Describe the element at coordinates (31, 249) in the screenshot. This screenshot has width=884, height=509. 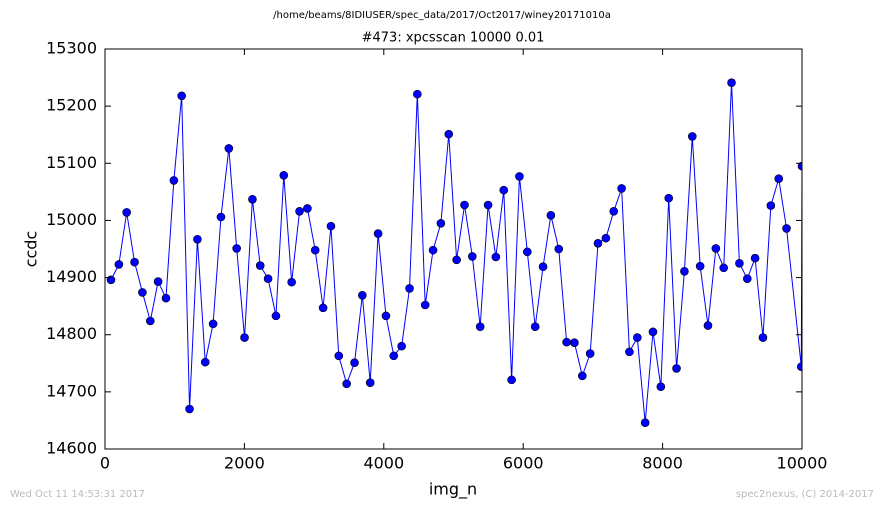
I see `y-axis-label: ccdc` at that location.